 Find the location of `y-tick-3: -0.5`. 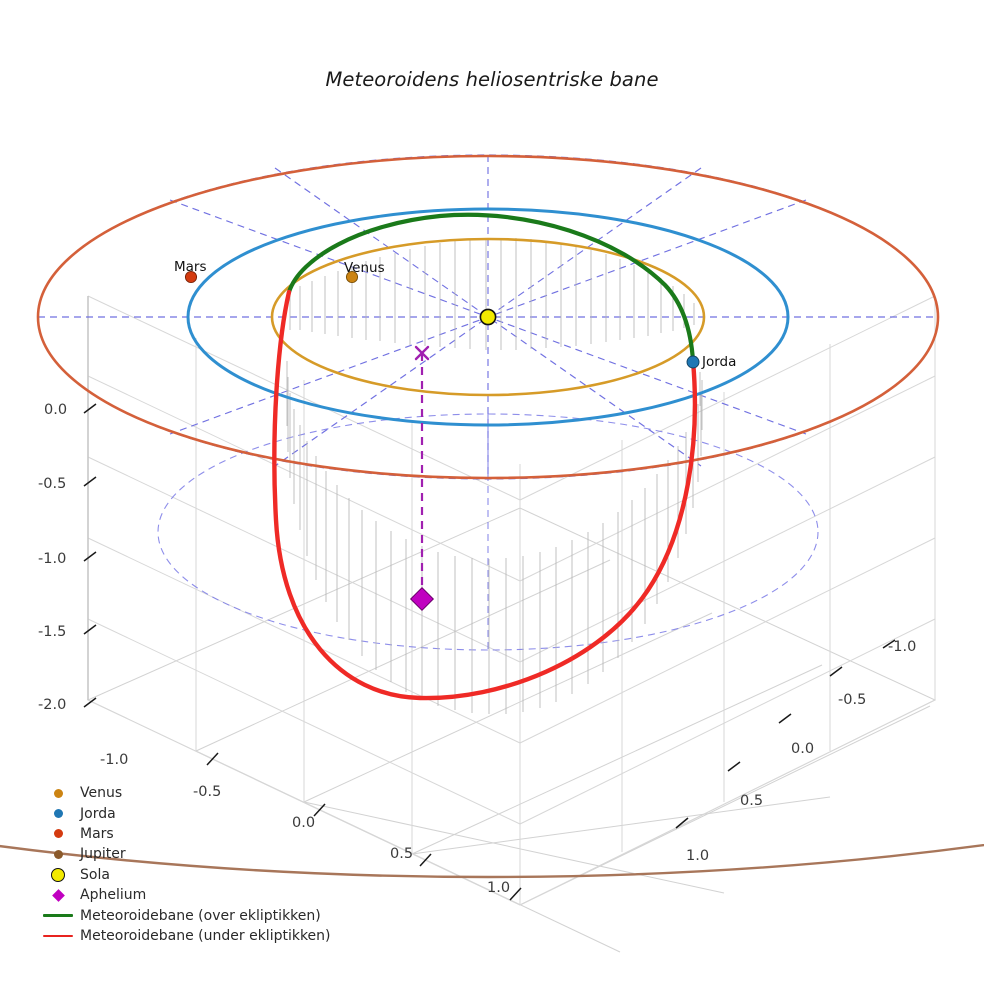

y-tick-3: -0.5 is located at coordinates (852, 700).